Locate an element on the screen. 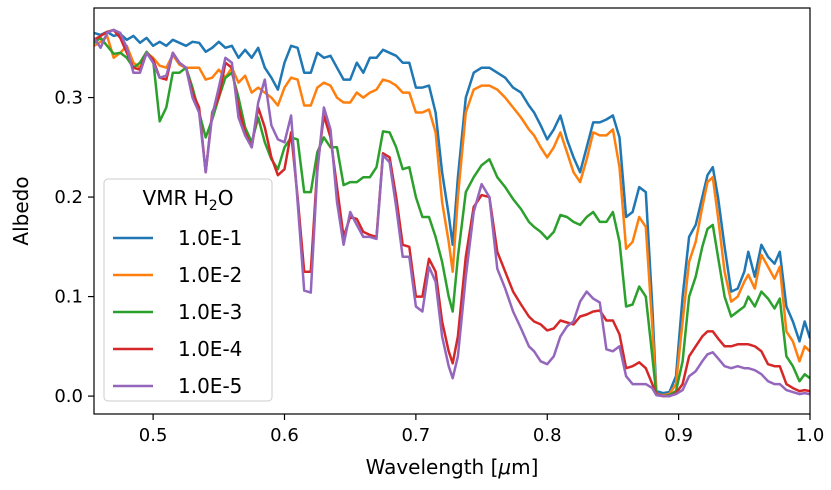 This screenshot has height=490, width=831. legend-label-3: 1.0E-3 is located at coordinates (210, 312).